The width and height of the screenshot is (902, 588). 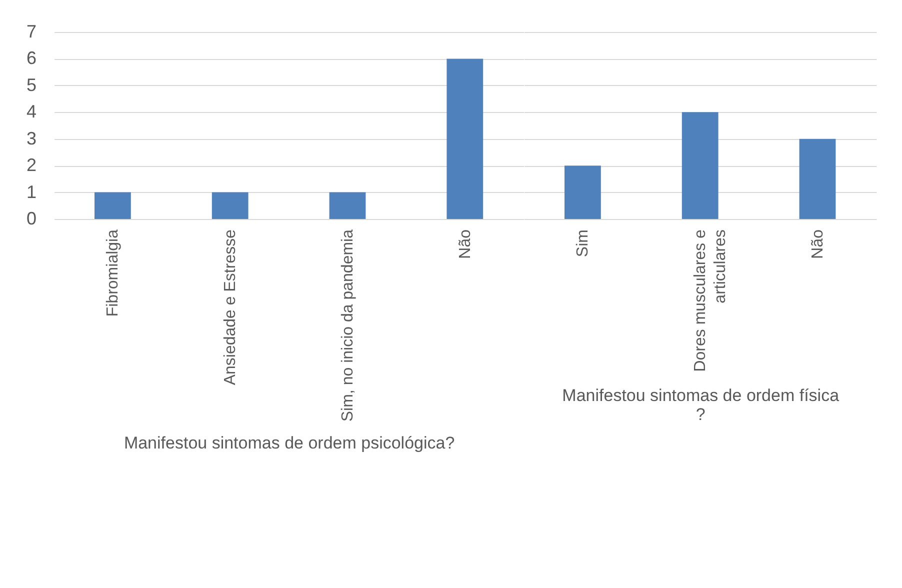 I want to click on x-axis-title: Manifestou sintomas de ordem psicológica?, so click(x=289, y=443).